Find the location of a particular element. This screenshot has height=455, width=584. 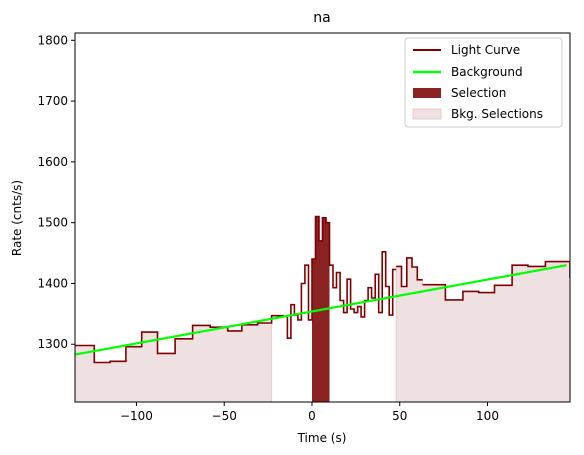

legend-bkg-selections-label: Bkg. Selections is located at coordinates (497, 114).